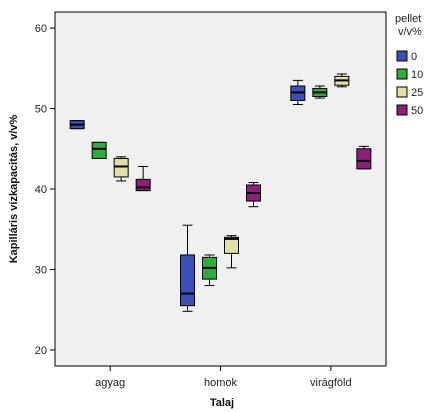 The height and width of the screenshot is (412, 428). Describe the element at coordinates (41, 190) in the screenshot. I see `y-tick-label: 40` at that location.